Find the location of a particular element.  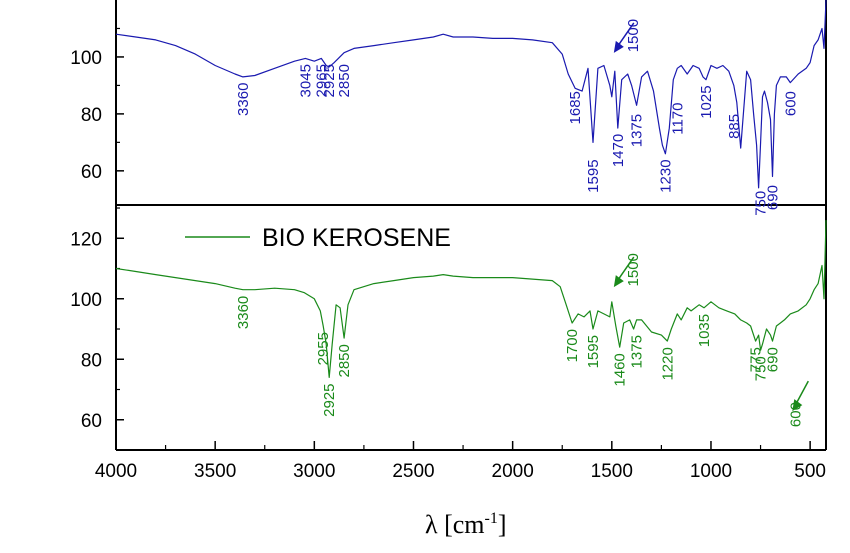

peak-label: 1220 is located at coordinates (667, 363).